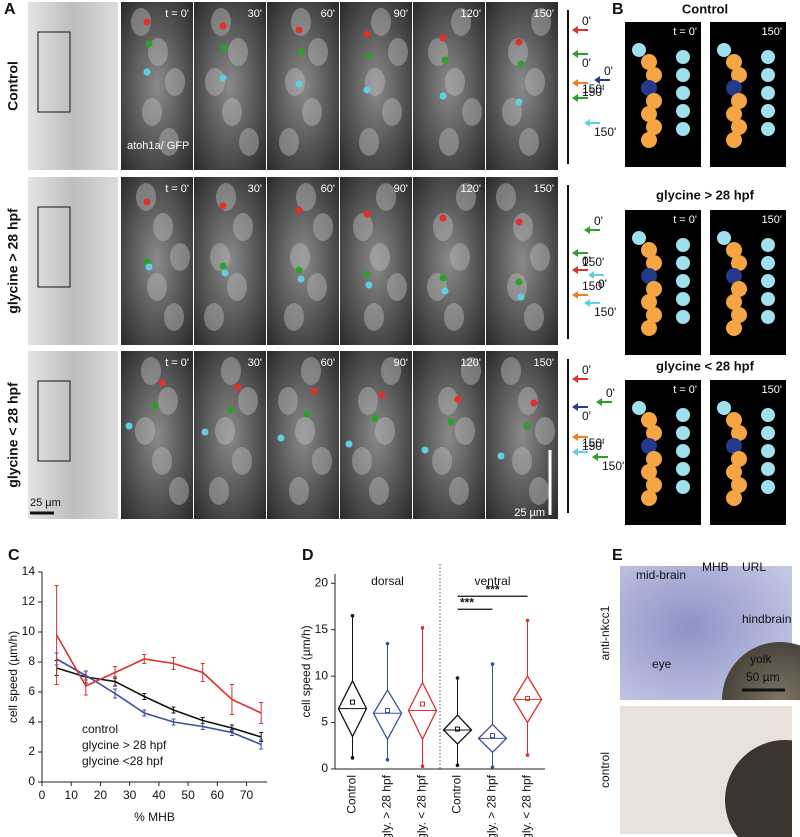  What do you see at coordinates (605, 132) in the screenshot?
I see `arrow-label: 150'` at bounding box center [605, 132].